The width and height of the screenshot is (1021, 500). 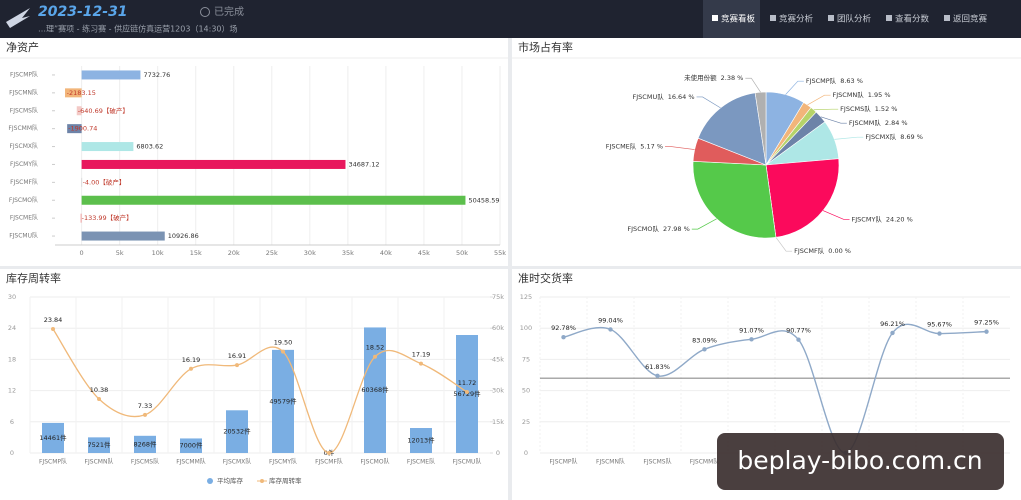 I want to click on value-label: -640.69【破产】, so click(x=103, y=110).